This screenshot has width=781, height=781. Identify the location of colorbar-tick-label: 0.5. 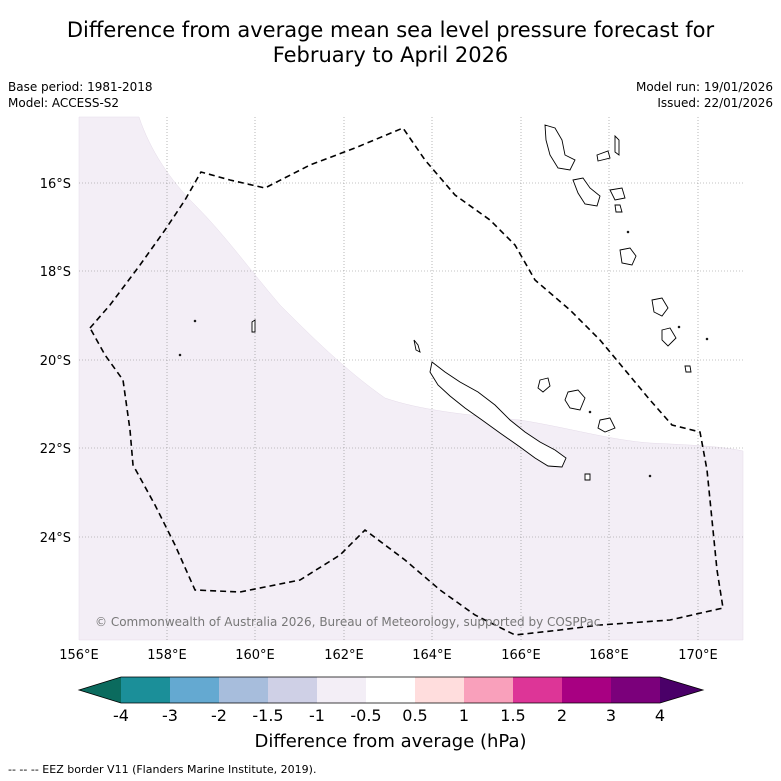
(415, 715).